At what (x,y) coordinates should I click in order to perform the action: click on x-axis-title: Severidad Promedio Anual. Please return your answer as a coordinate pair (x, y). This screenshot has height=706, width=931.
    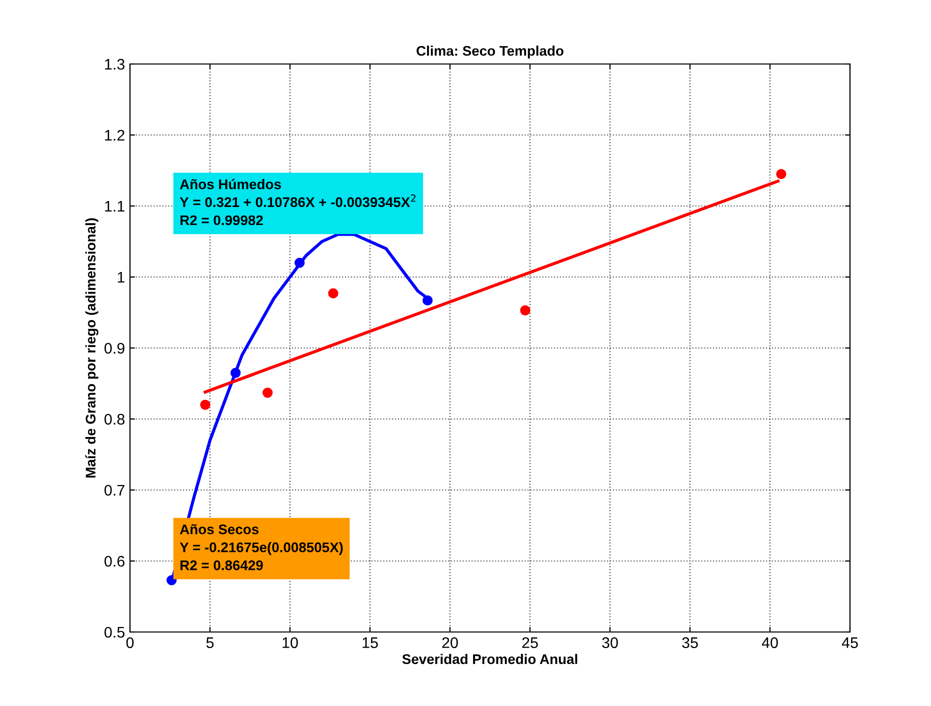
    Looking at the image, I should click on (490, 659).